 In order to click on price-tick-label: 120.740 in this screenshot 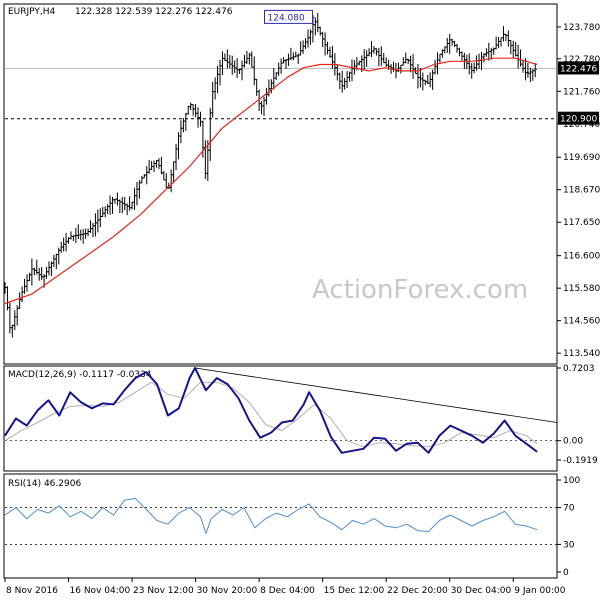, I will do `click(581, 125)`.